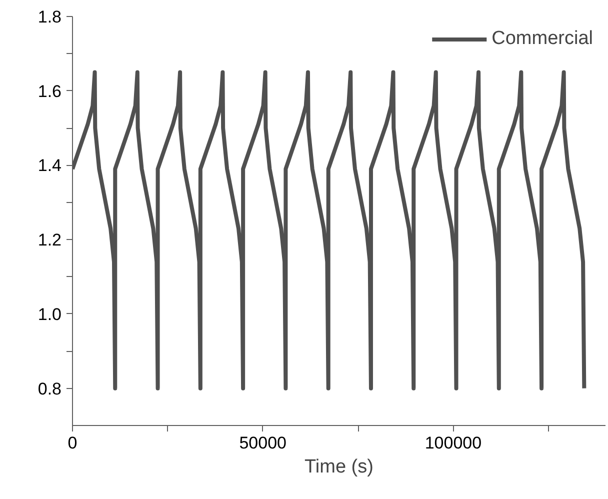 The width and height of the screenshot is (608, 499). I want to click on x-axis-title: Time (s), so click(339, 467).